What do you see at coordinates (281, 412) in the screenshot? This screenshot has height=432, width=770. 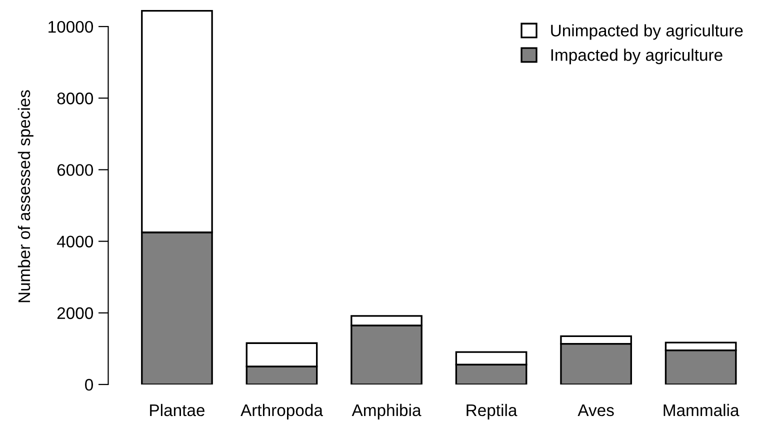 I see `x-tick-label: Arthropoda` at bounding box center [281, 412].